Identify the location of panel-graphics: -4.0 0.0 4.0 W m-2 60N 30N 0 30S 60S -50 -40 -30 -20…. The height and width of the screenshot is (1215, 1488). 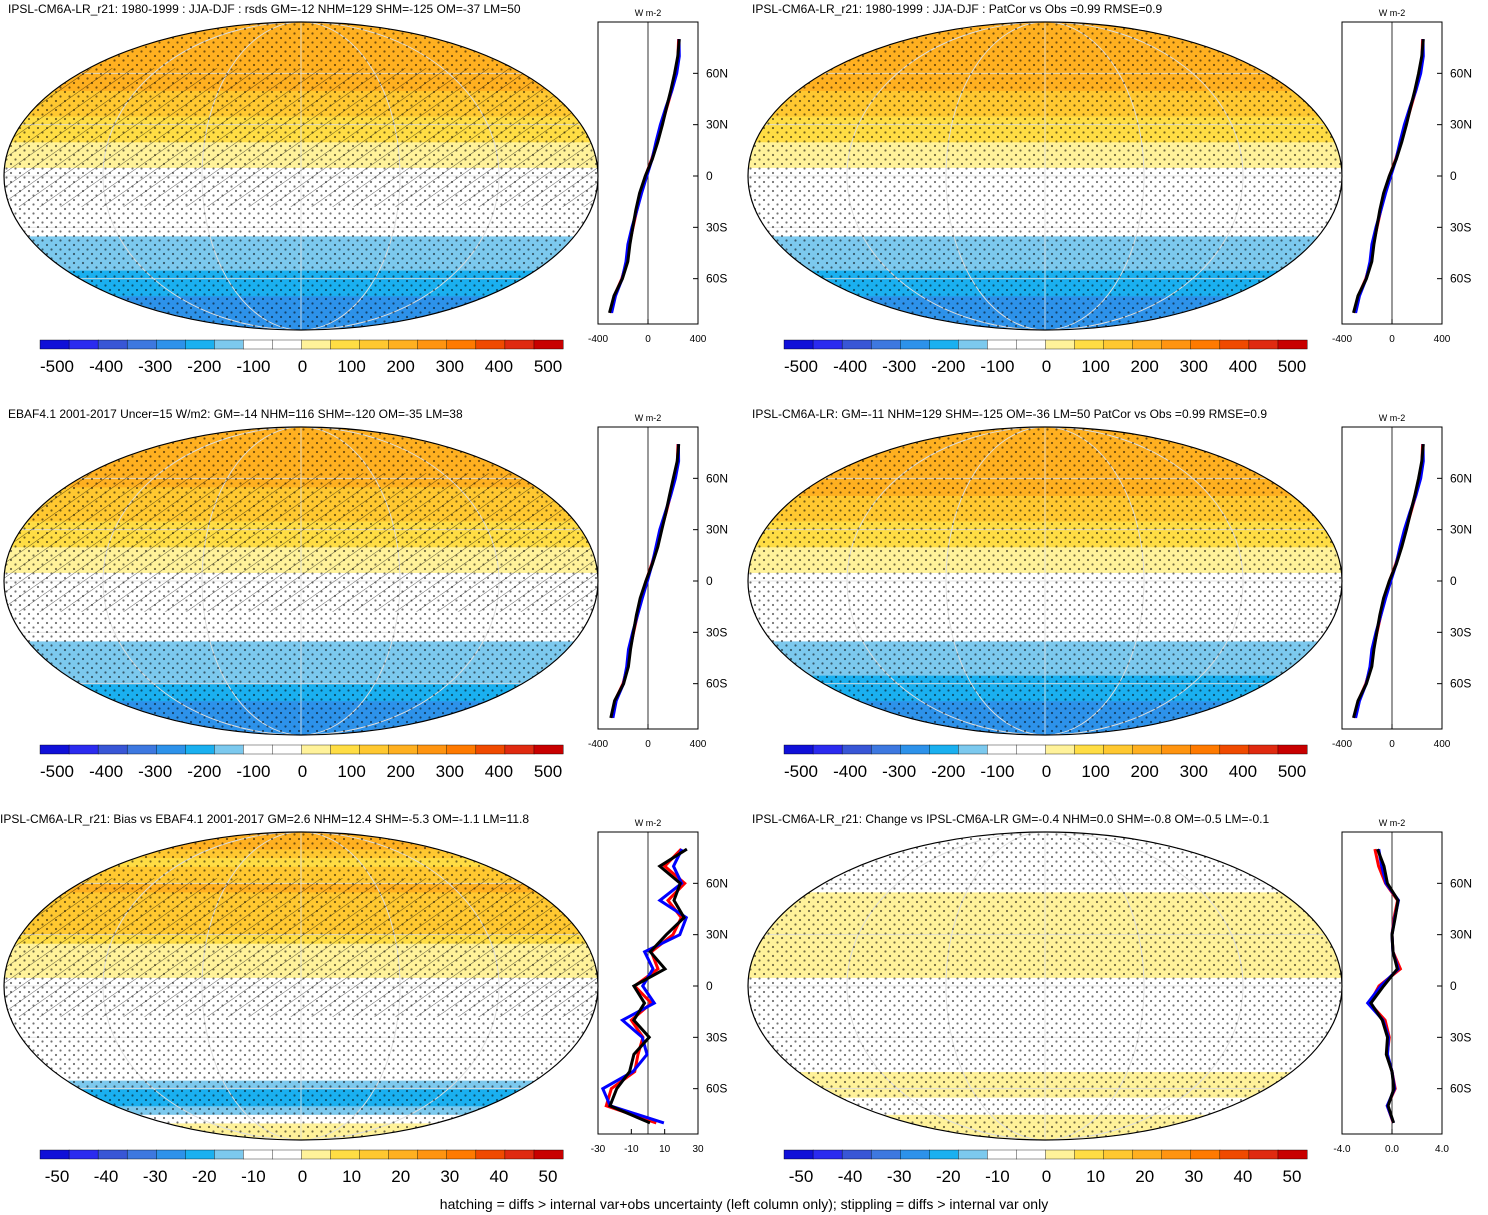
(1109, 1002).